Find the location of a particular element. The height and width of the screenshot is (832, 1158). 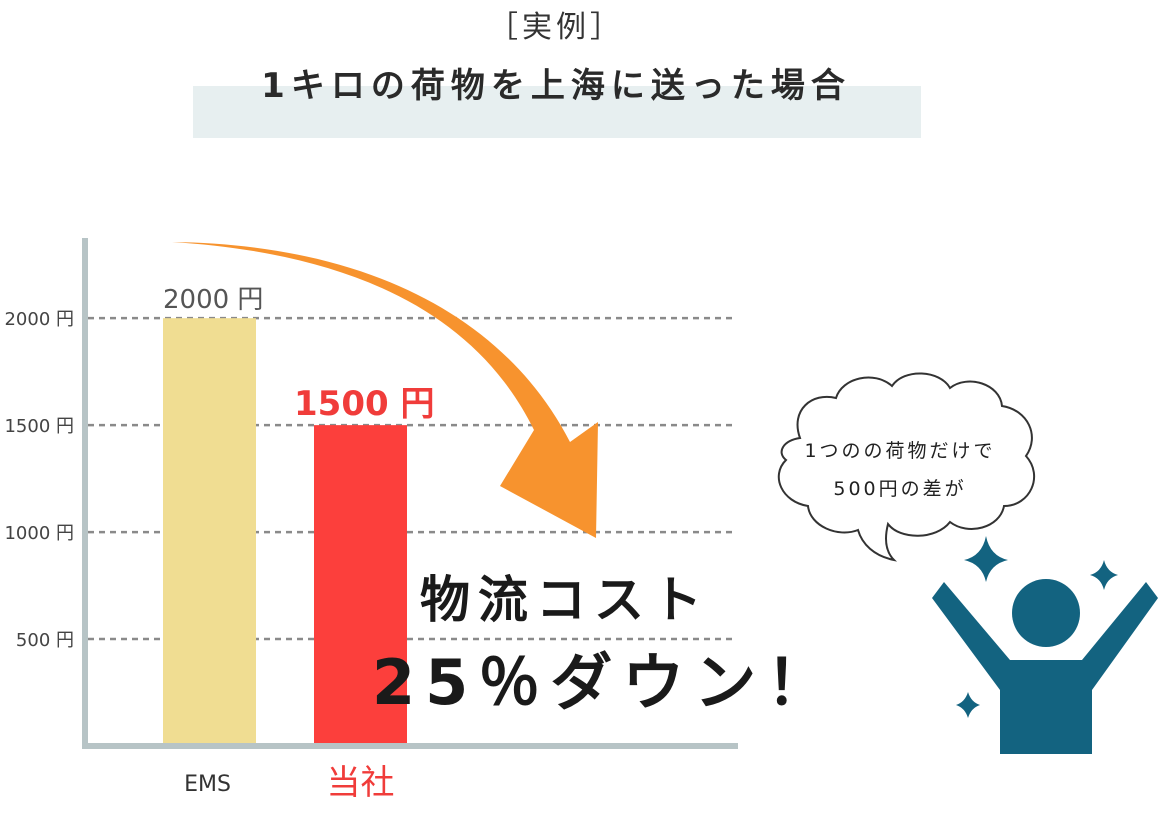

y-tick-label: 500 円 is located at coordinates (45, 640).